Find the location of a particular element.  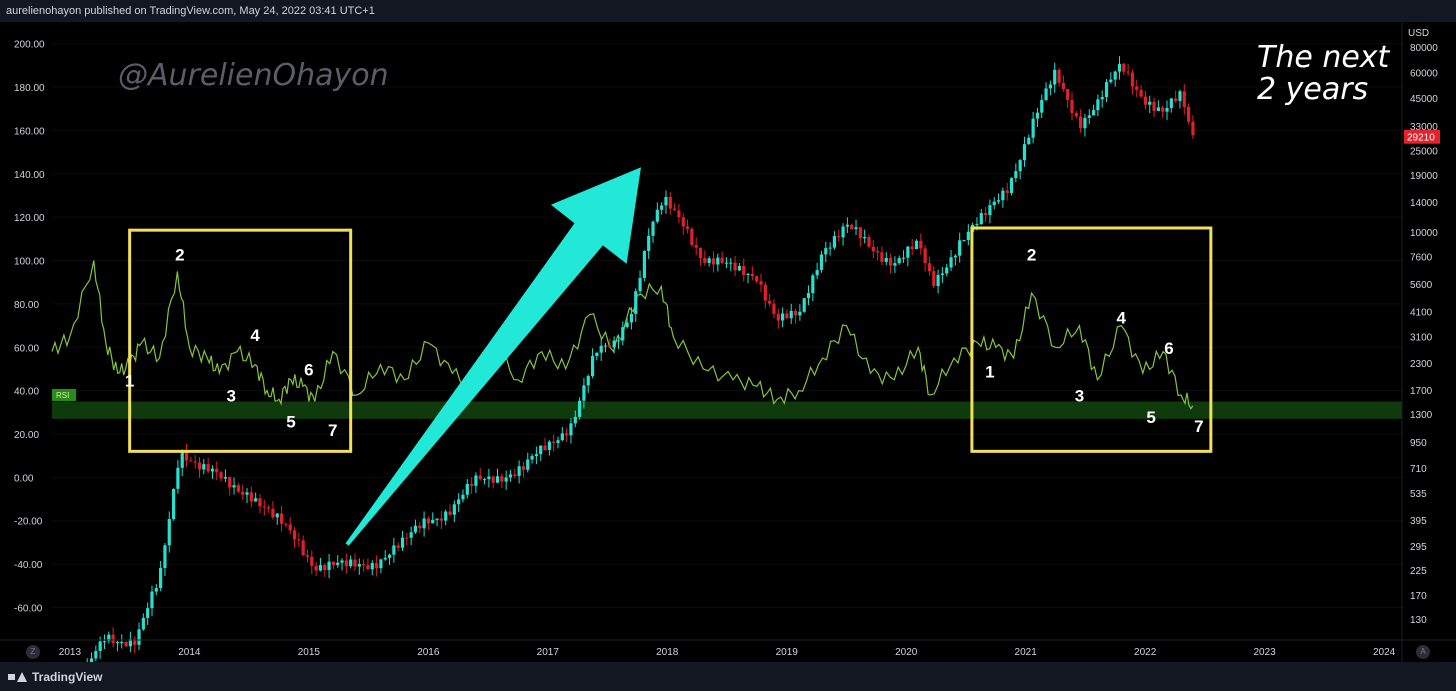

wave-label: 3 is located at coordinates (1079, 395).